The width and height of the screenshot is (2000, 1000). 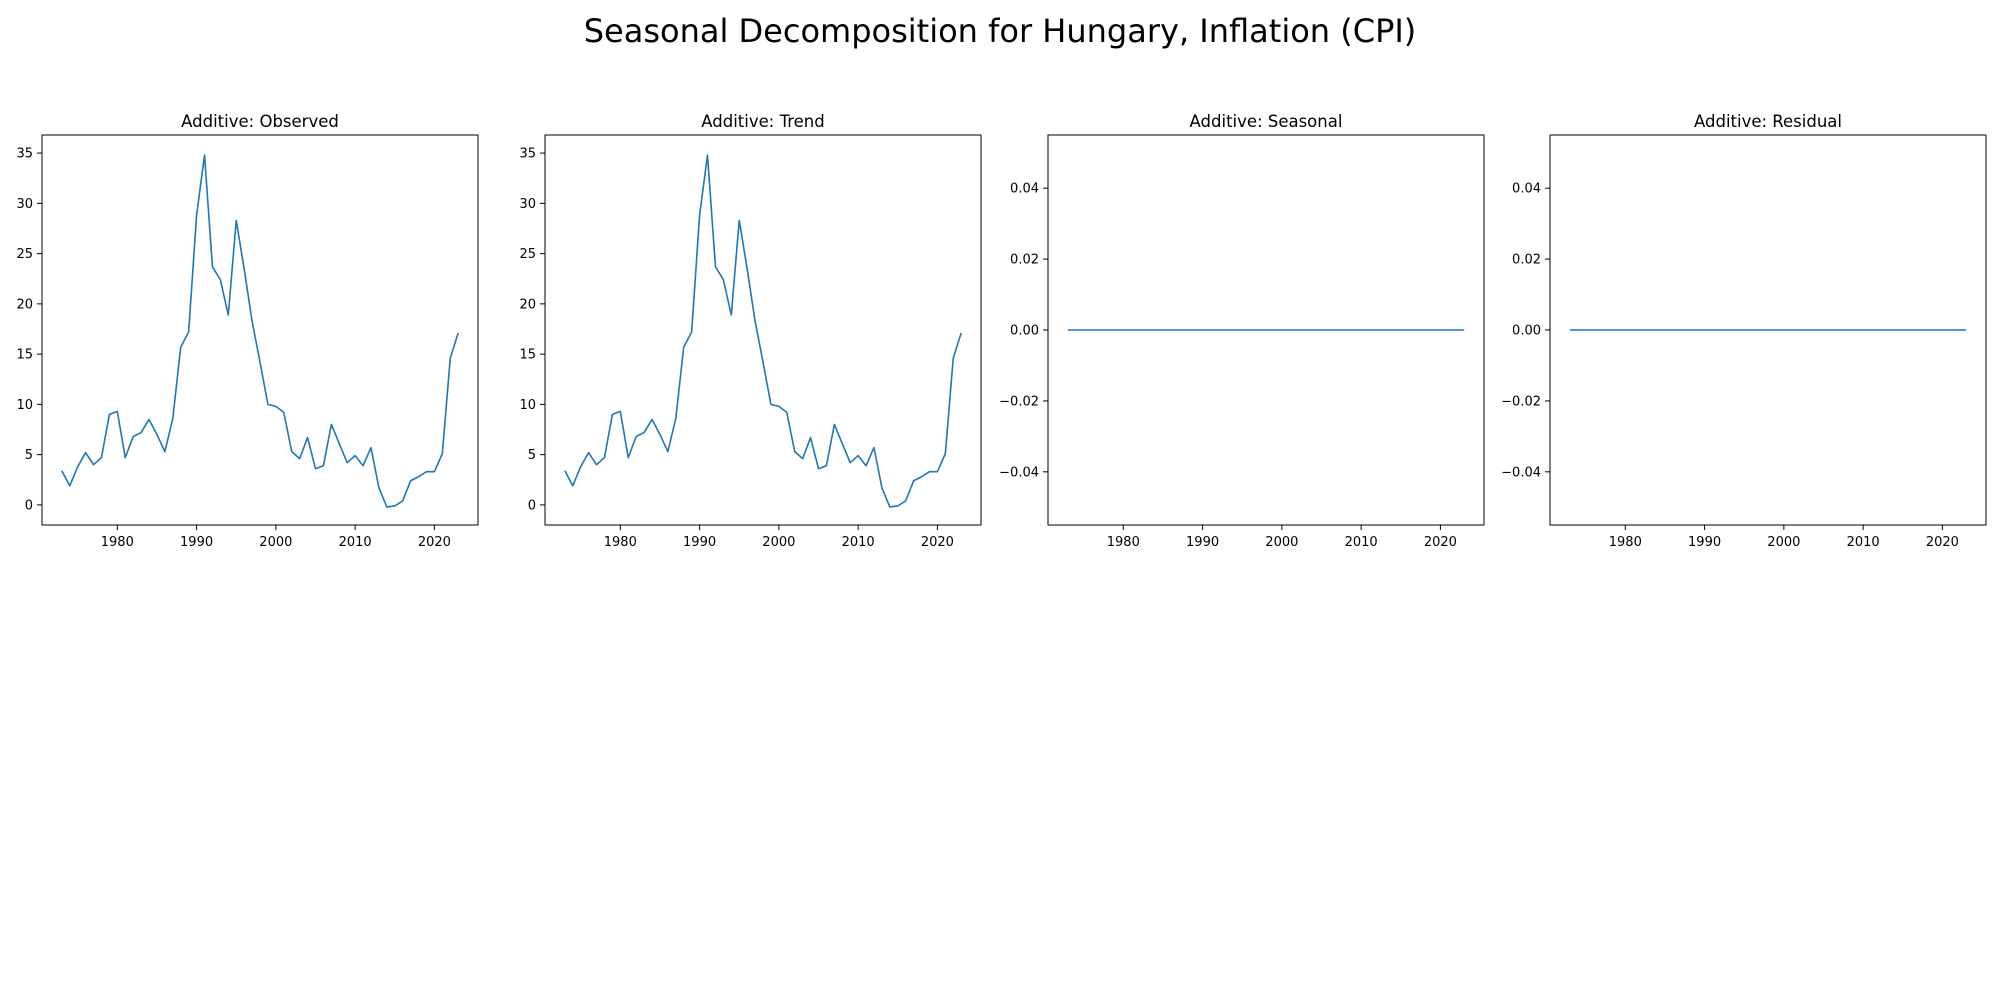 I want to click on y-tick-label-residual: 0.04, so click(x=1526, y=189).